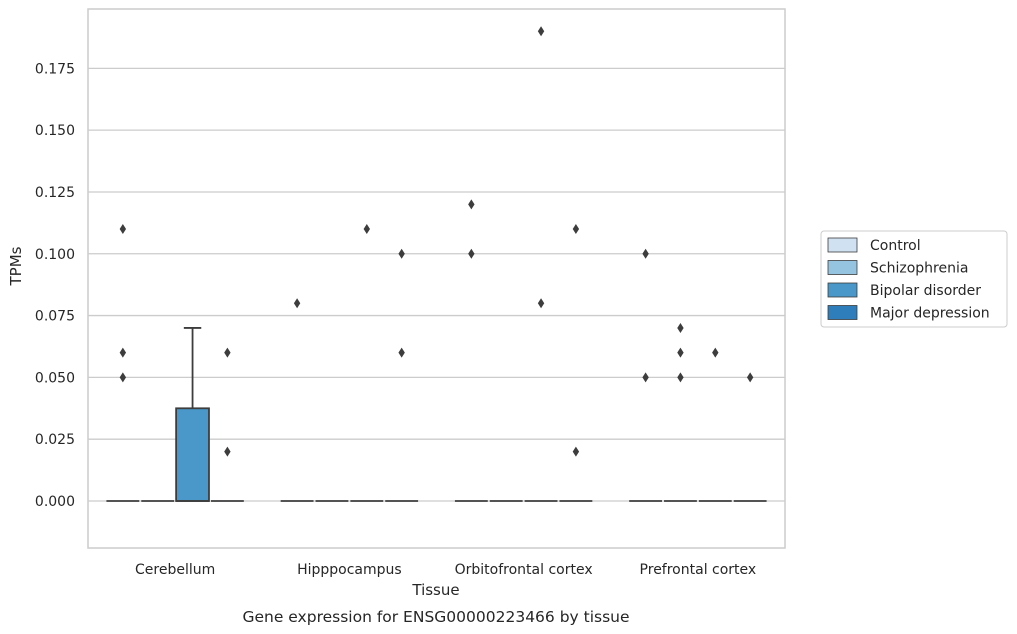  I want to click on legend-label: Major depression, so click(930, 314).